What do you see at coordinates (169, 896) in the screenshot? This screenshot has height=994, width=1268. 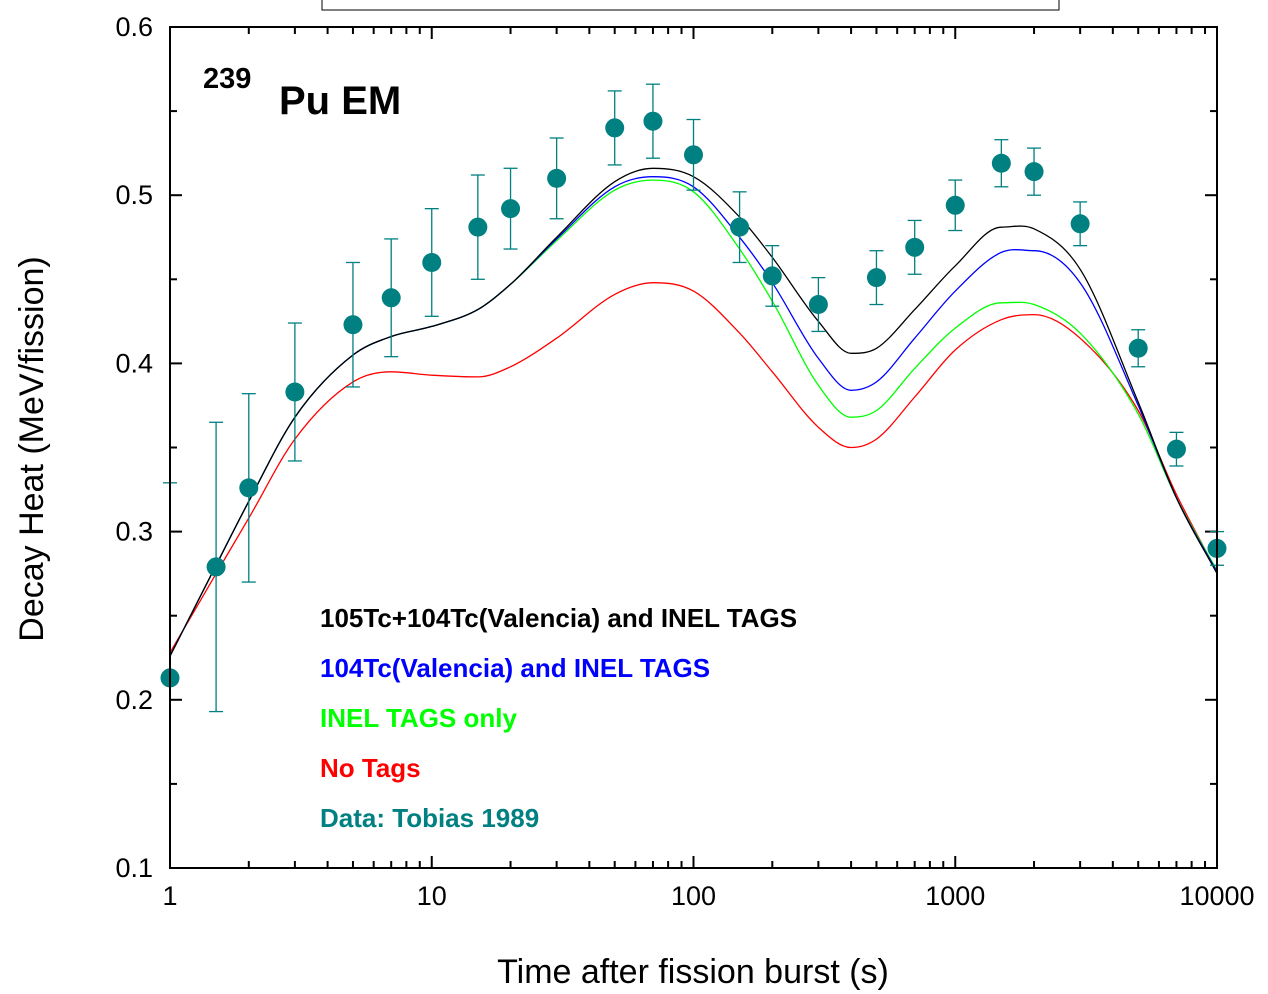 I see `x-tick-label: 1` at bounding box center [169, 896].